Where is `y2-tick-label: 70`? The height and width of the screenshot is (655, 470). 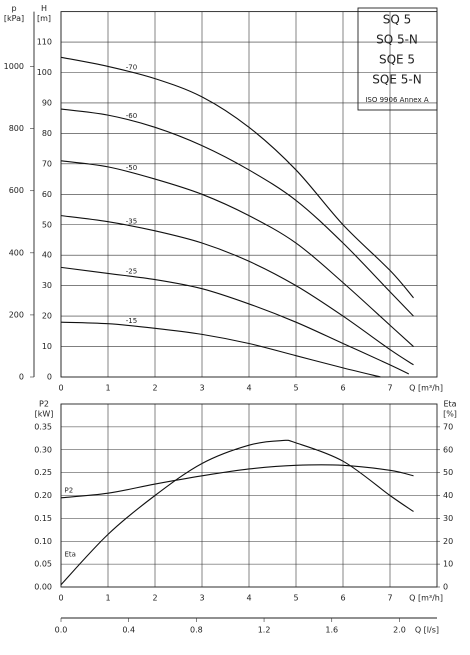 y2-tick-label: 70 is located at coordinates (448, 426).